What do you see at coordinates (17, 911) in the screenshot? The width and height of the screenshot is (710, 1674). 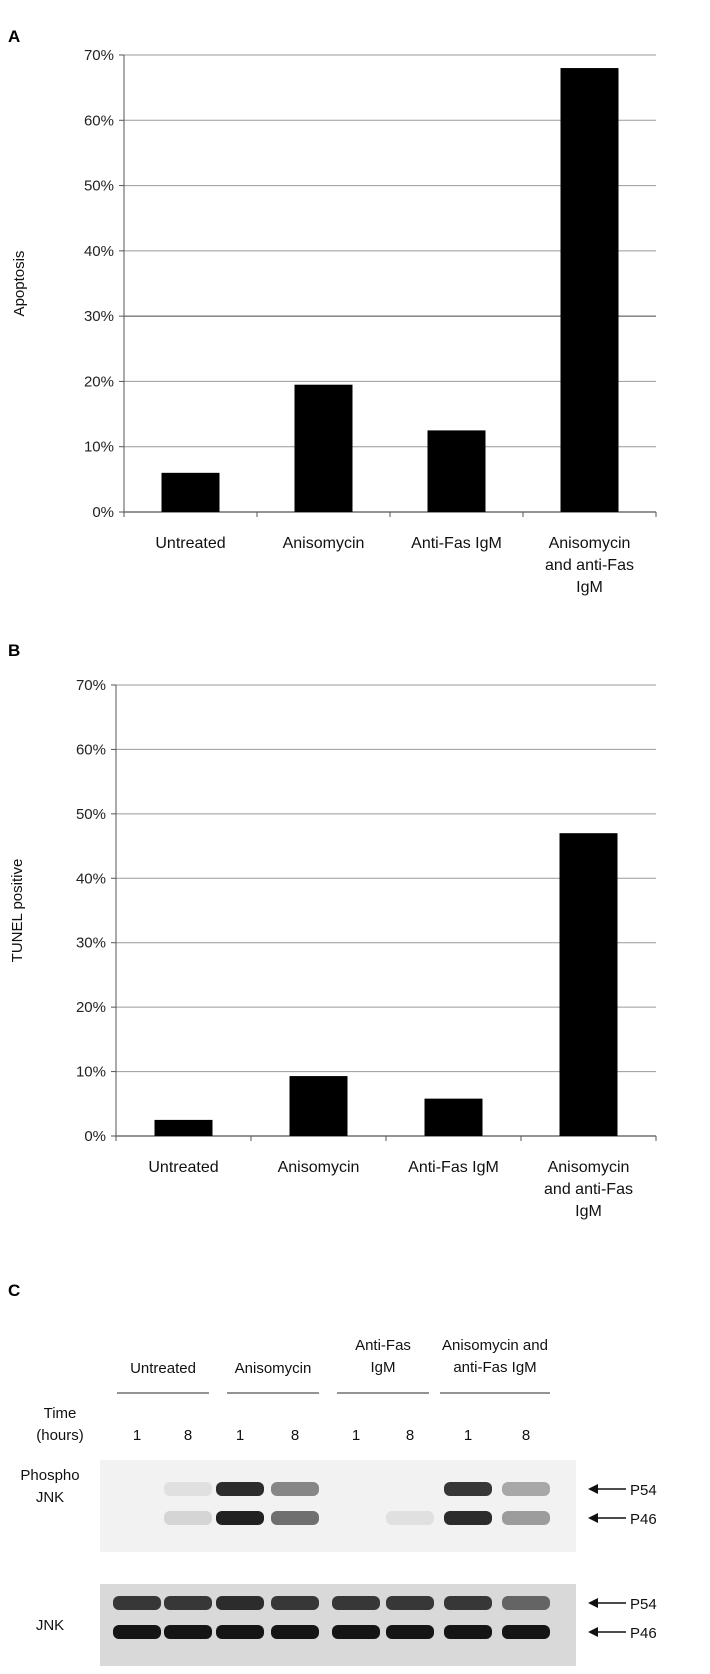 I see `y-axis-label: TUNEL positive` at bounding box center [17, 911].